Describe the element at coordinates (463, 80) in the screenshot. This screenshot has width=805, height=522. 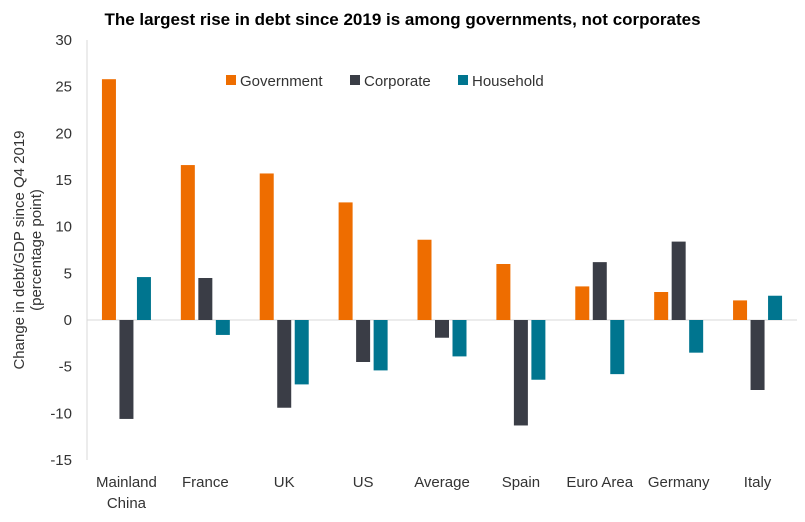
I see `legend-swatch-household` at that location.